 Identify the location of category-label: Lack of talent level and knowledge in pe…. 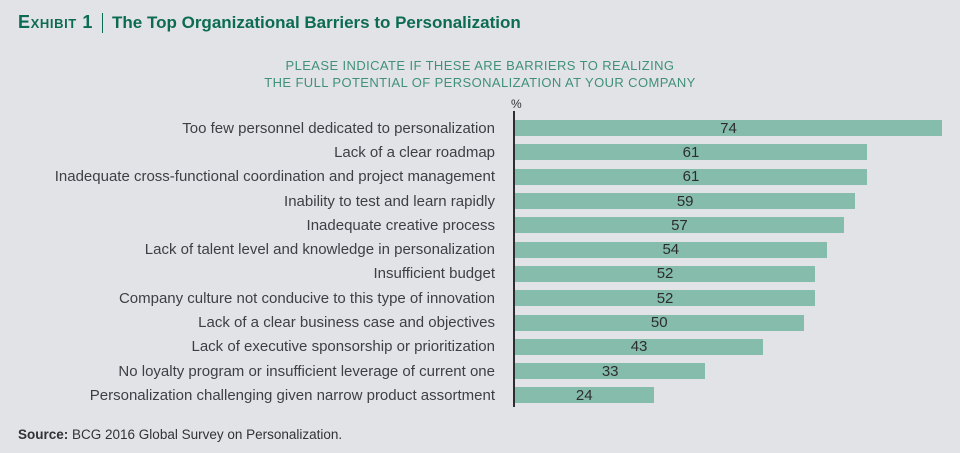
(319, 250).